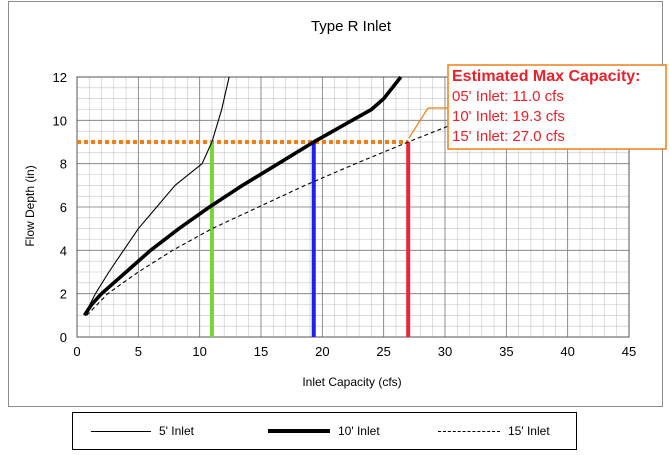 Image resolution: width=670 pixels, height=455 pixels. Describe the element at coordinates (506, 351) in the screenshot. I see `x-tick-label: 35` at that location.